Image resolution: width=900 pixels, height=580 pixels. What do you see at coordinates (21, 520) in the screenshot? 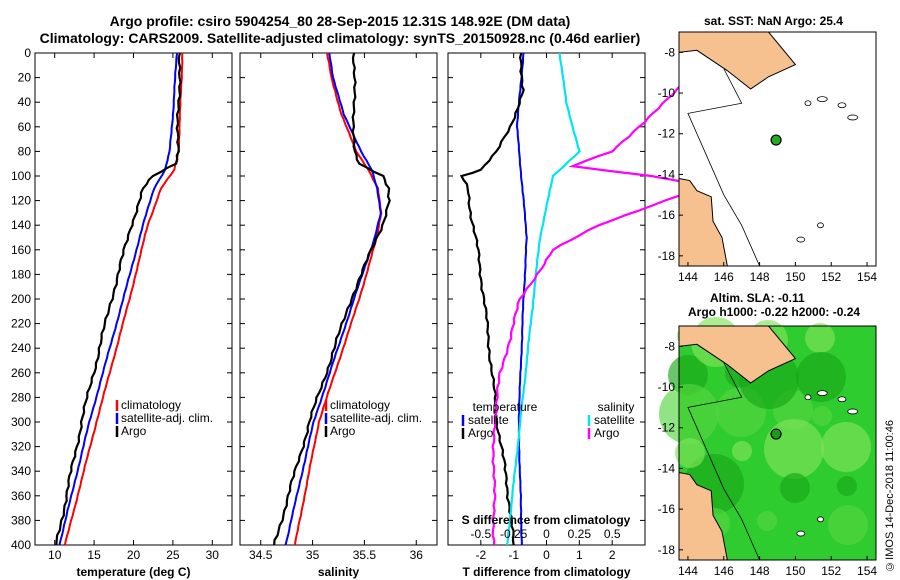
I see `depth-tick-label: 380` at bounding box center [21, 520].